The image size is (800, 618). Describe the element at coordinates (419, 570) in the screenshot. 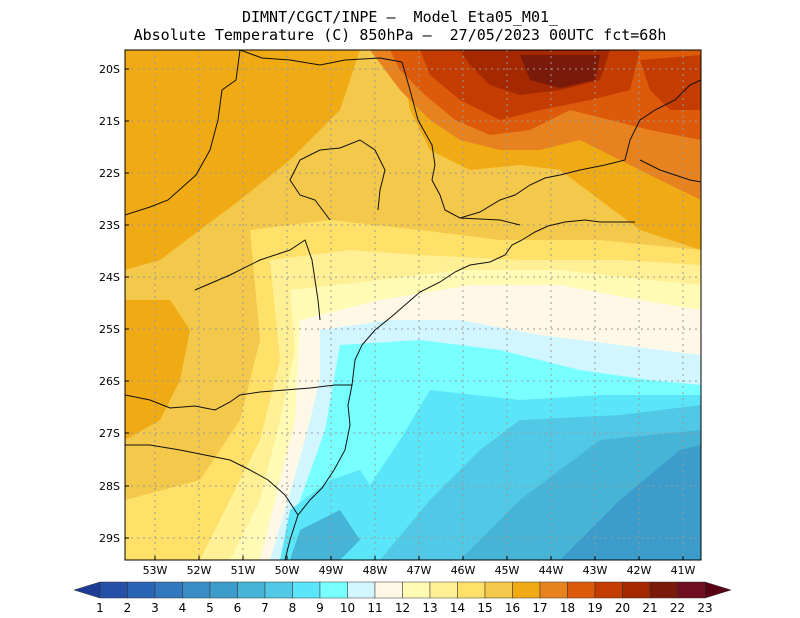

I see `lon-label: 47W` at that location.